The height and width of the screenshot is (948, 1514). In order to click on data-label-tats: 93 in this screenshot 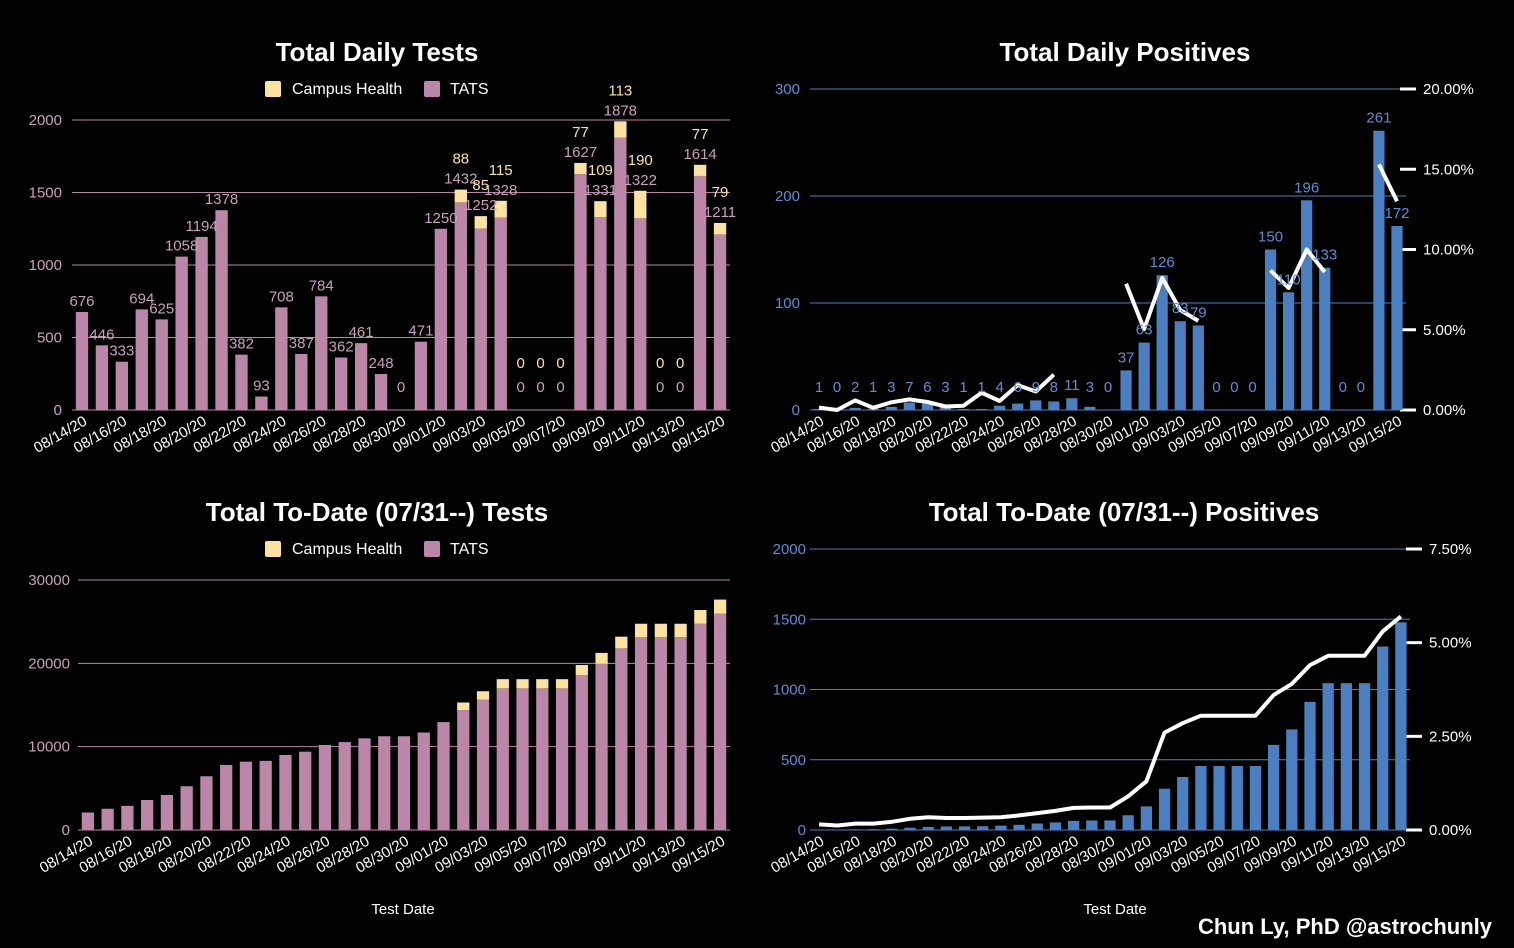, I will do `click(261, 386)`.